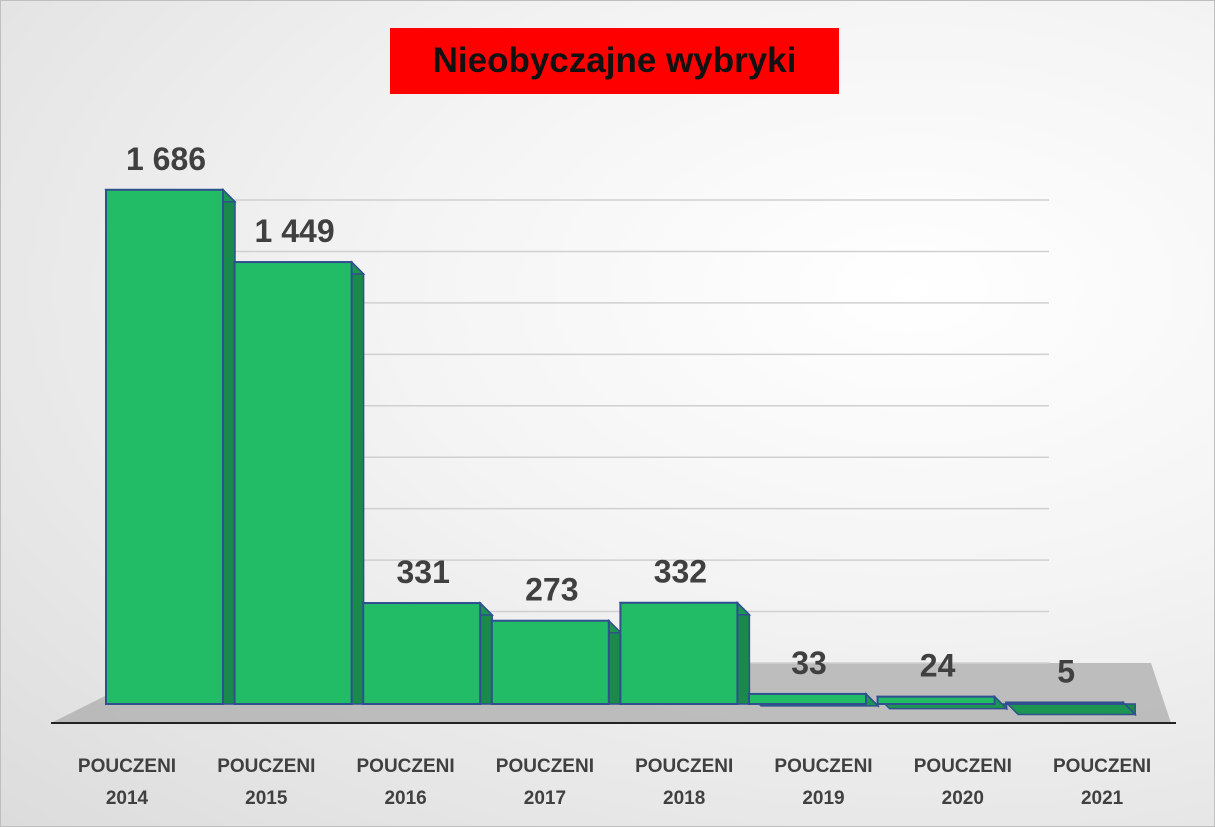 This screenshot has width=1215, height=827. Describe the element at coordinates (405, 782) in the screenshot. I see `x-tick-label: POUCZENI 2016` at that location.